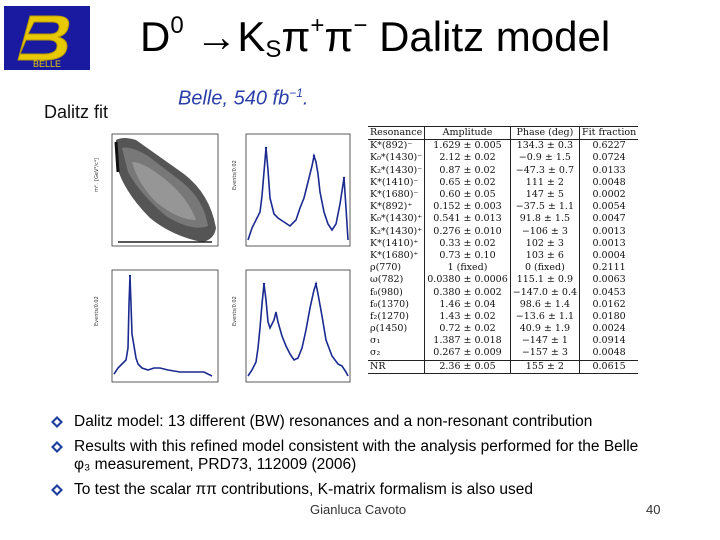  What do you see at coordinates (609, 133) in the screenshot?
I see `table-header: Fit fraction` at bounding box center [609, 133].